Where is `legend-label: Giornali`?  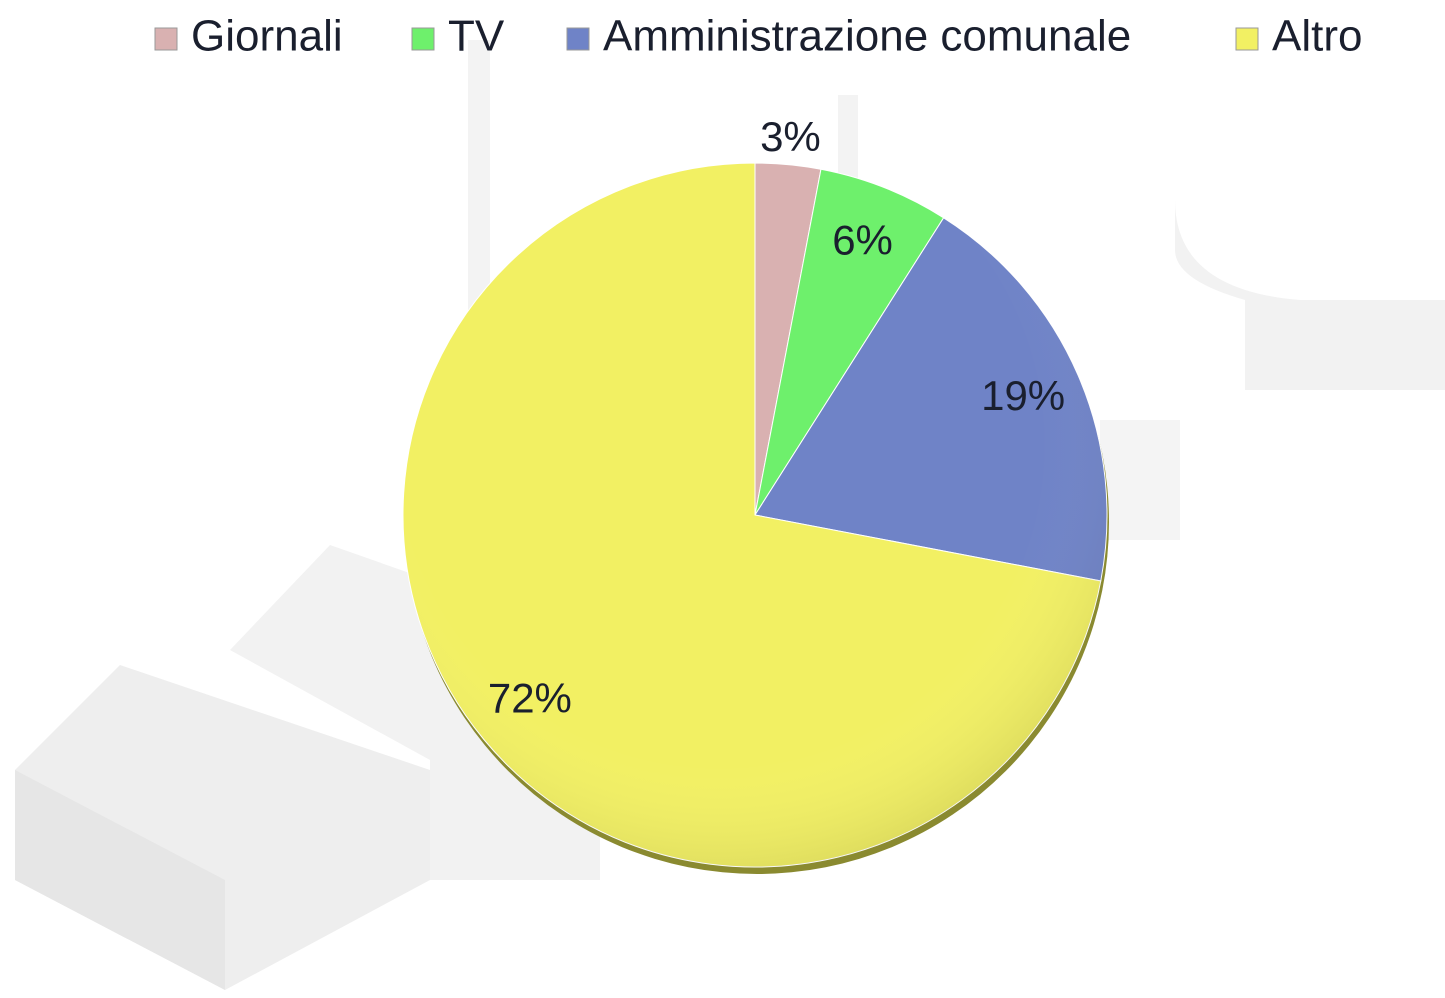
legend-label: Giornali is located at coordinates (267, 36).